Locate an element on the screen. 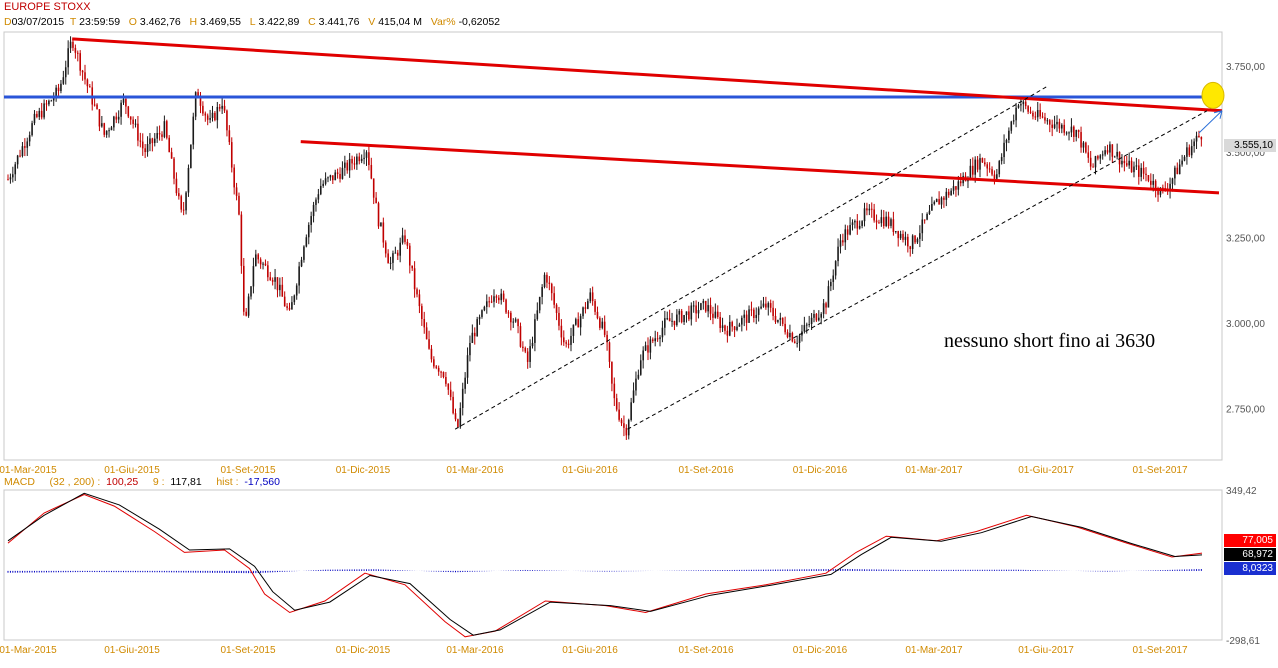 Image resolution: width=1278 pixels, height=668 pixels. last-price-tag: 3.555,10 is located at coordinates (1250, 145).